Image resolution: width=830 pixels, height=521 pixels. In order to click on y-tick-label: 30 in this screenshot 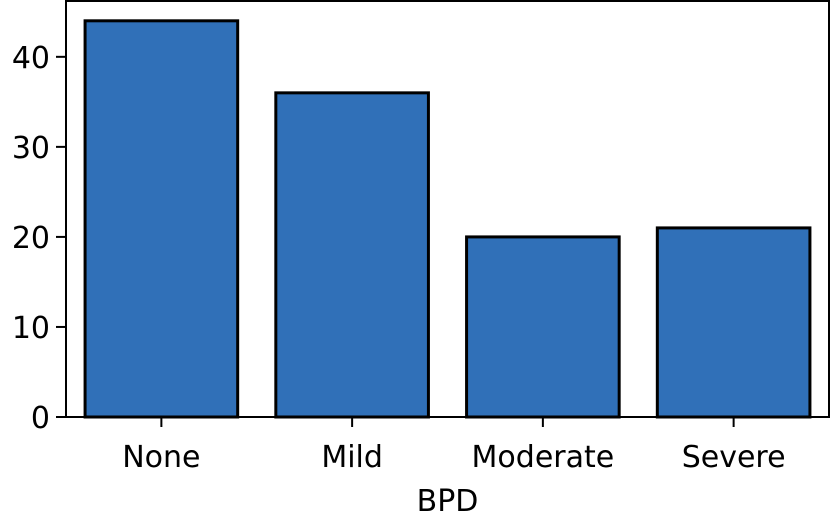, I will do `click(31, 148)`.